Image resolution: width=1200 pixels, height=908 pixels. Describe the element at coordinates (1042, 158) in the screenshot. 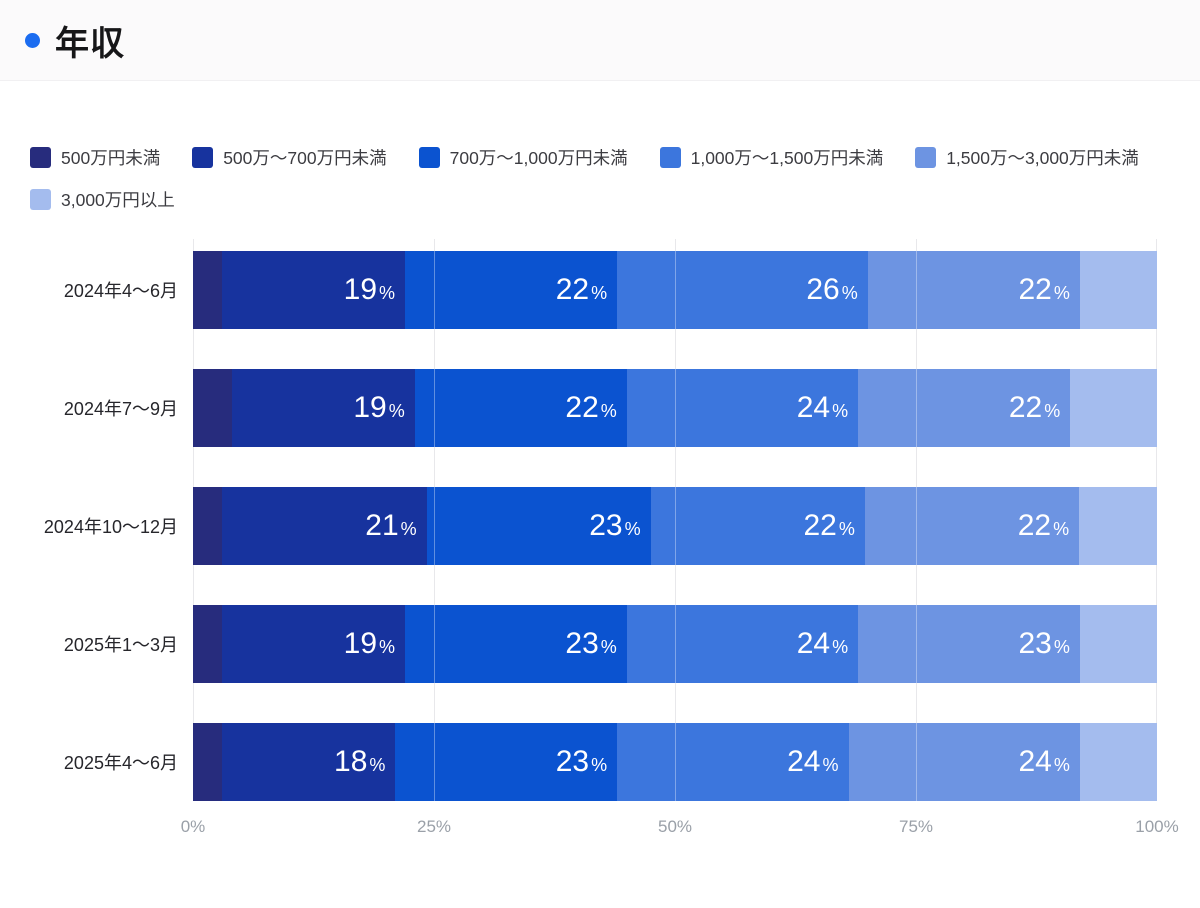

I see `legend-label: 1,500万〜3,000万円未満` at that location.